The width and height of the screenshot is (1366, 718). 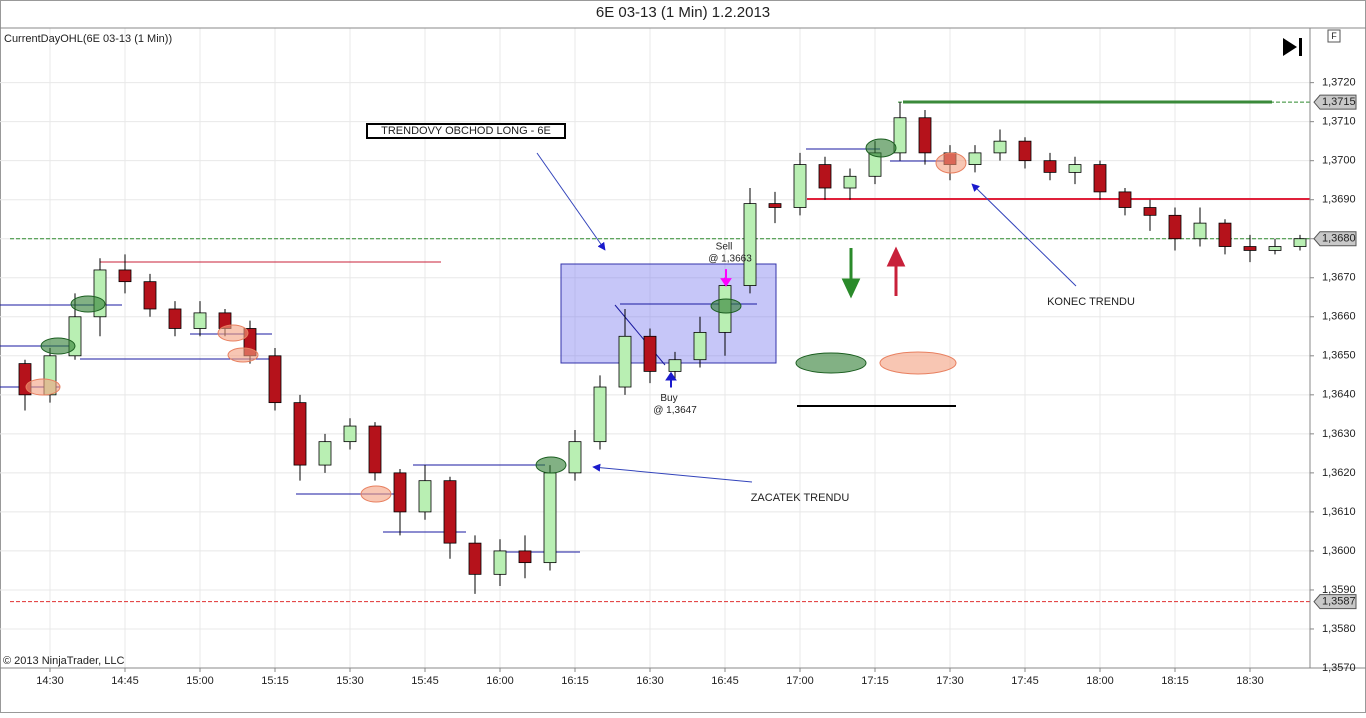 I want to click on y-tick-label: 1,3580, so click(x=1339, y=629).